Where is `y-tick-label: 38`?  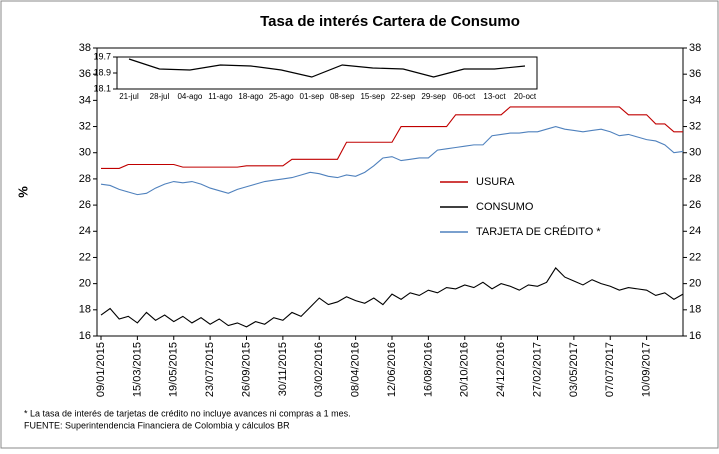 y-tick-label: 38 is located at coordinates (85, 48).